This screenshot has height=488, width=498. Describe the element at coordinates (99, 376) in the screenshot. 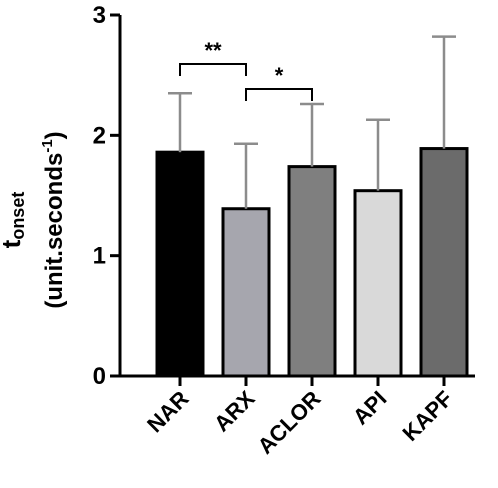

I see `y-tick-label: 0` at that location.